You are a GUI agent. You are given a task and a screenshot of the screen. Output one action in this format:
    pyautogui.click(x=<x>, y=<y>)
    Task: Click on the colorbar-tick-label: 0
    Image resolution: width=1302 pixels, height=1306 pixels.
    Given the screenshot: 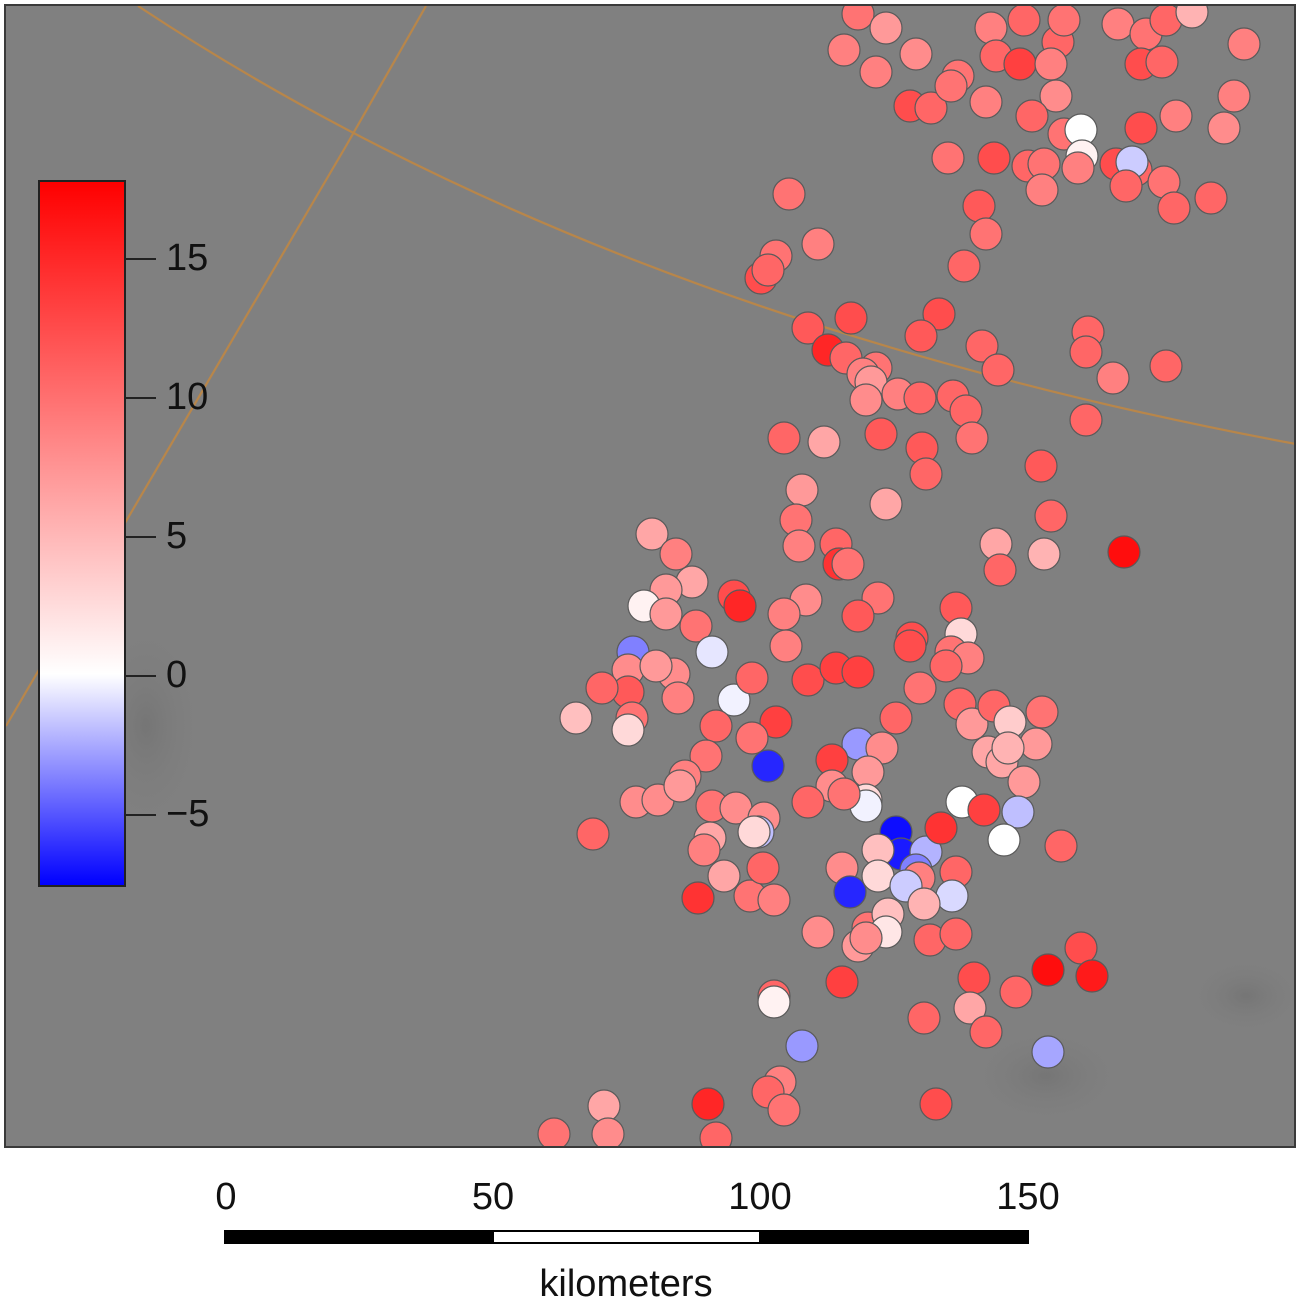 What is the action you would take?
    pyautogui.click(x=177, y=675)
    